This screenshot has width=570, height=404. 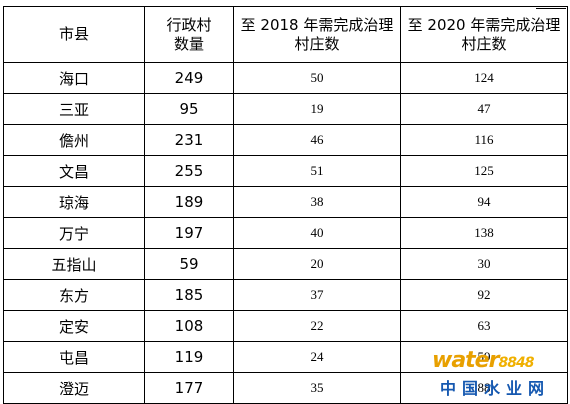 What do you see at coordinates (484, 264) in the screenshot?
I see `target-2020-cell: 30` at bounding box center [484, 264].